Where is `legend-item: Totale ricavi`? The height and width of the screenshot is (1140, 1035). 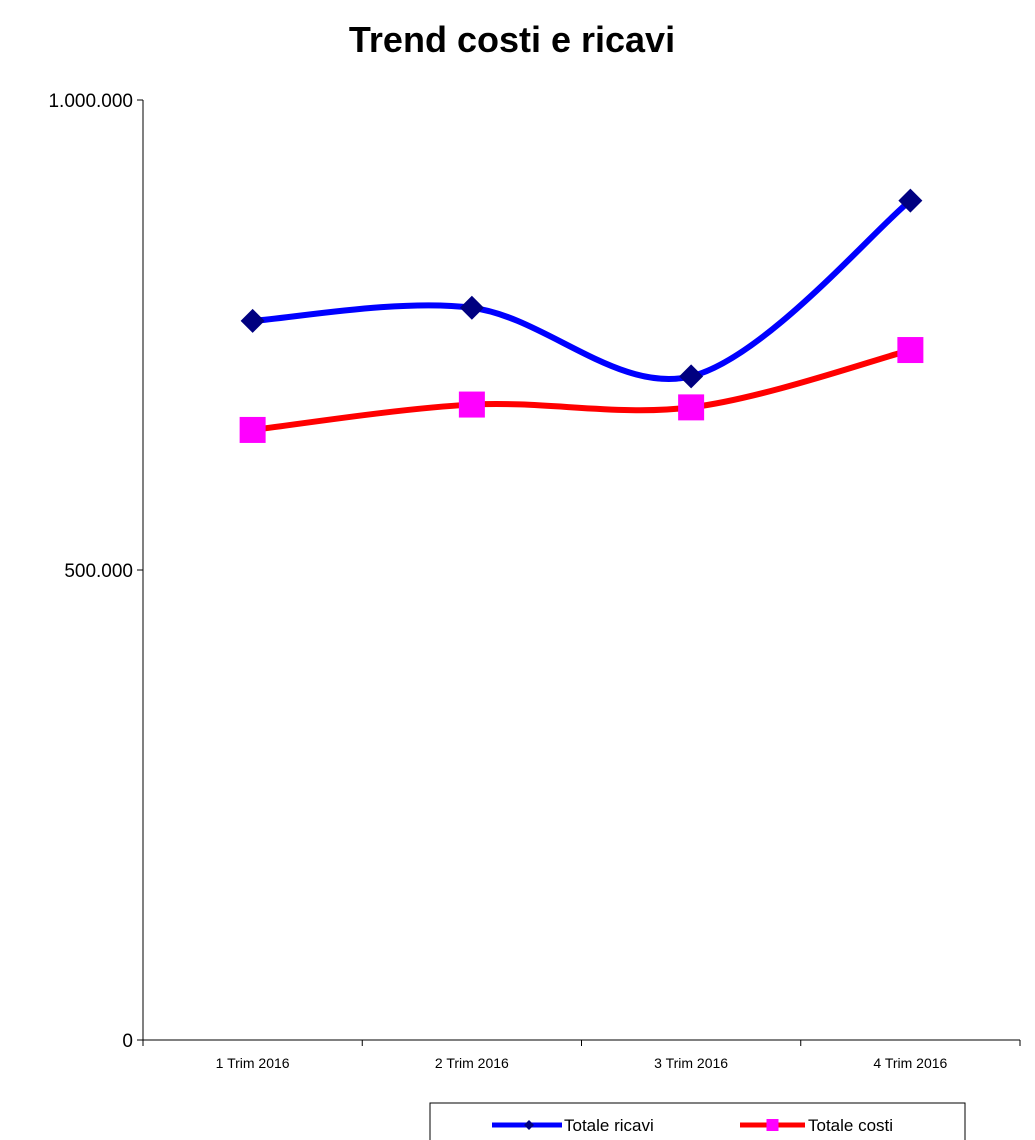
legend-item: Totale ricavi is located at coordinates (573, 1125).